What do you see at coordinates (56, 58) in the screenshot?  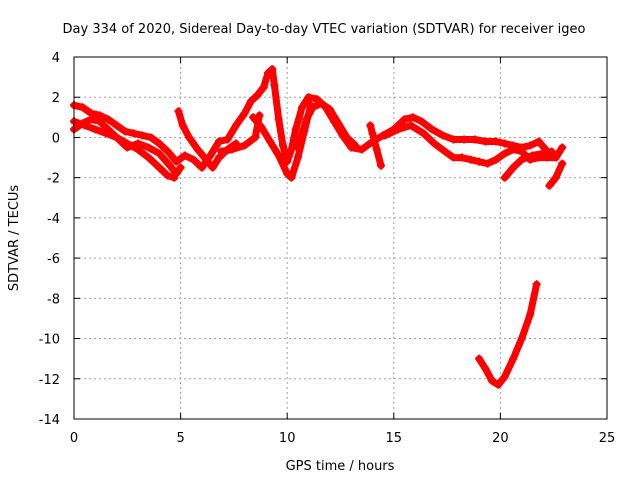 I see `y-tick-label: 4` at bounding box center [56, 58].